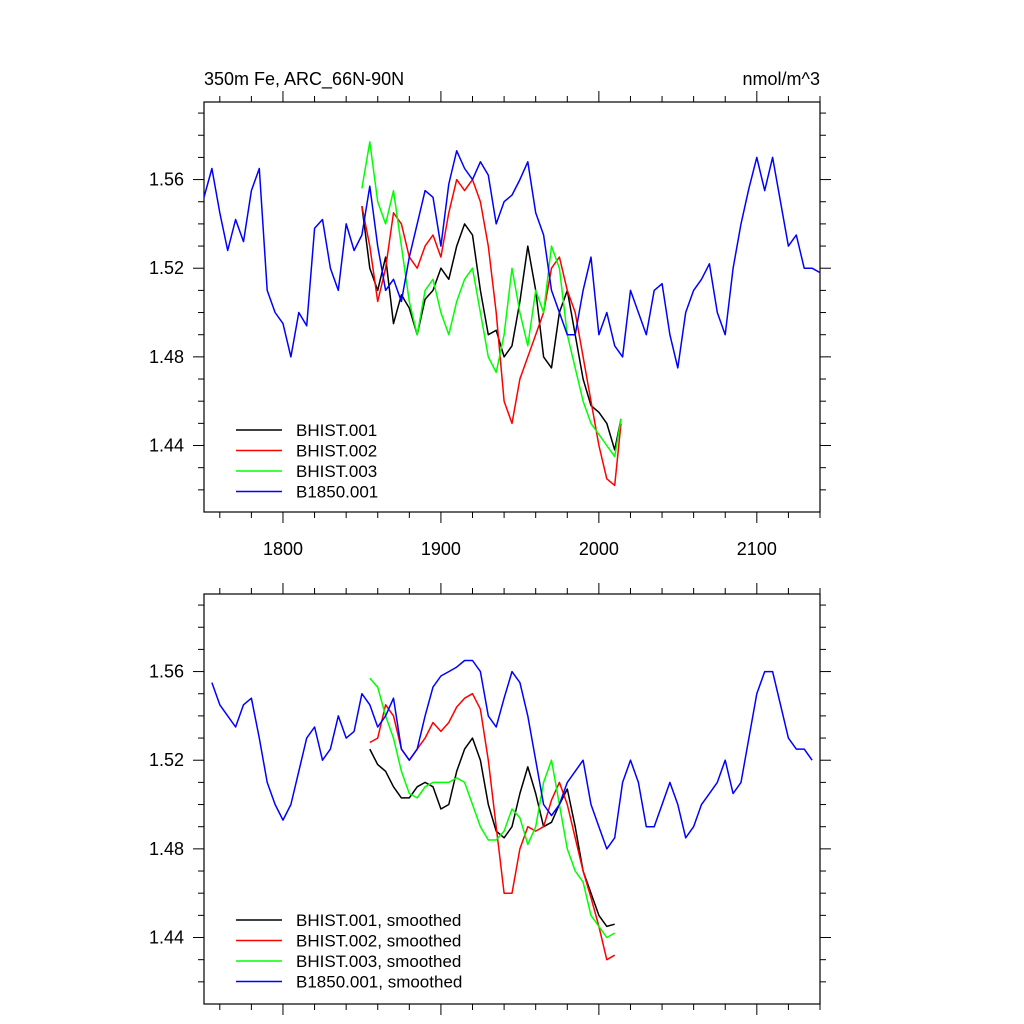 Image resolution: width=1024 pixels, height=1024 pixels. I want to click on x-tick-label: 2100, so click(757, 549).